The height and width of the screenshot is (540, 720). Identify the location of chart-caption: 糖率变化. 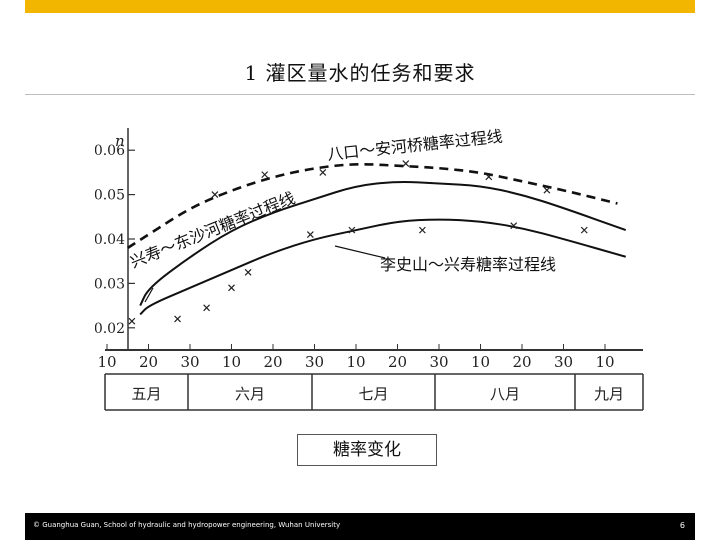
(367, 450).